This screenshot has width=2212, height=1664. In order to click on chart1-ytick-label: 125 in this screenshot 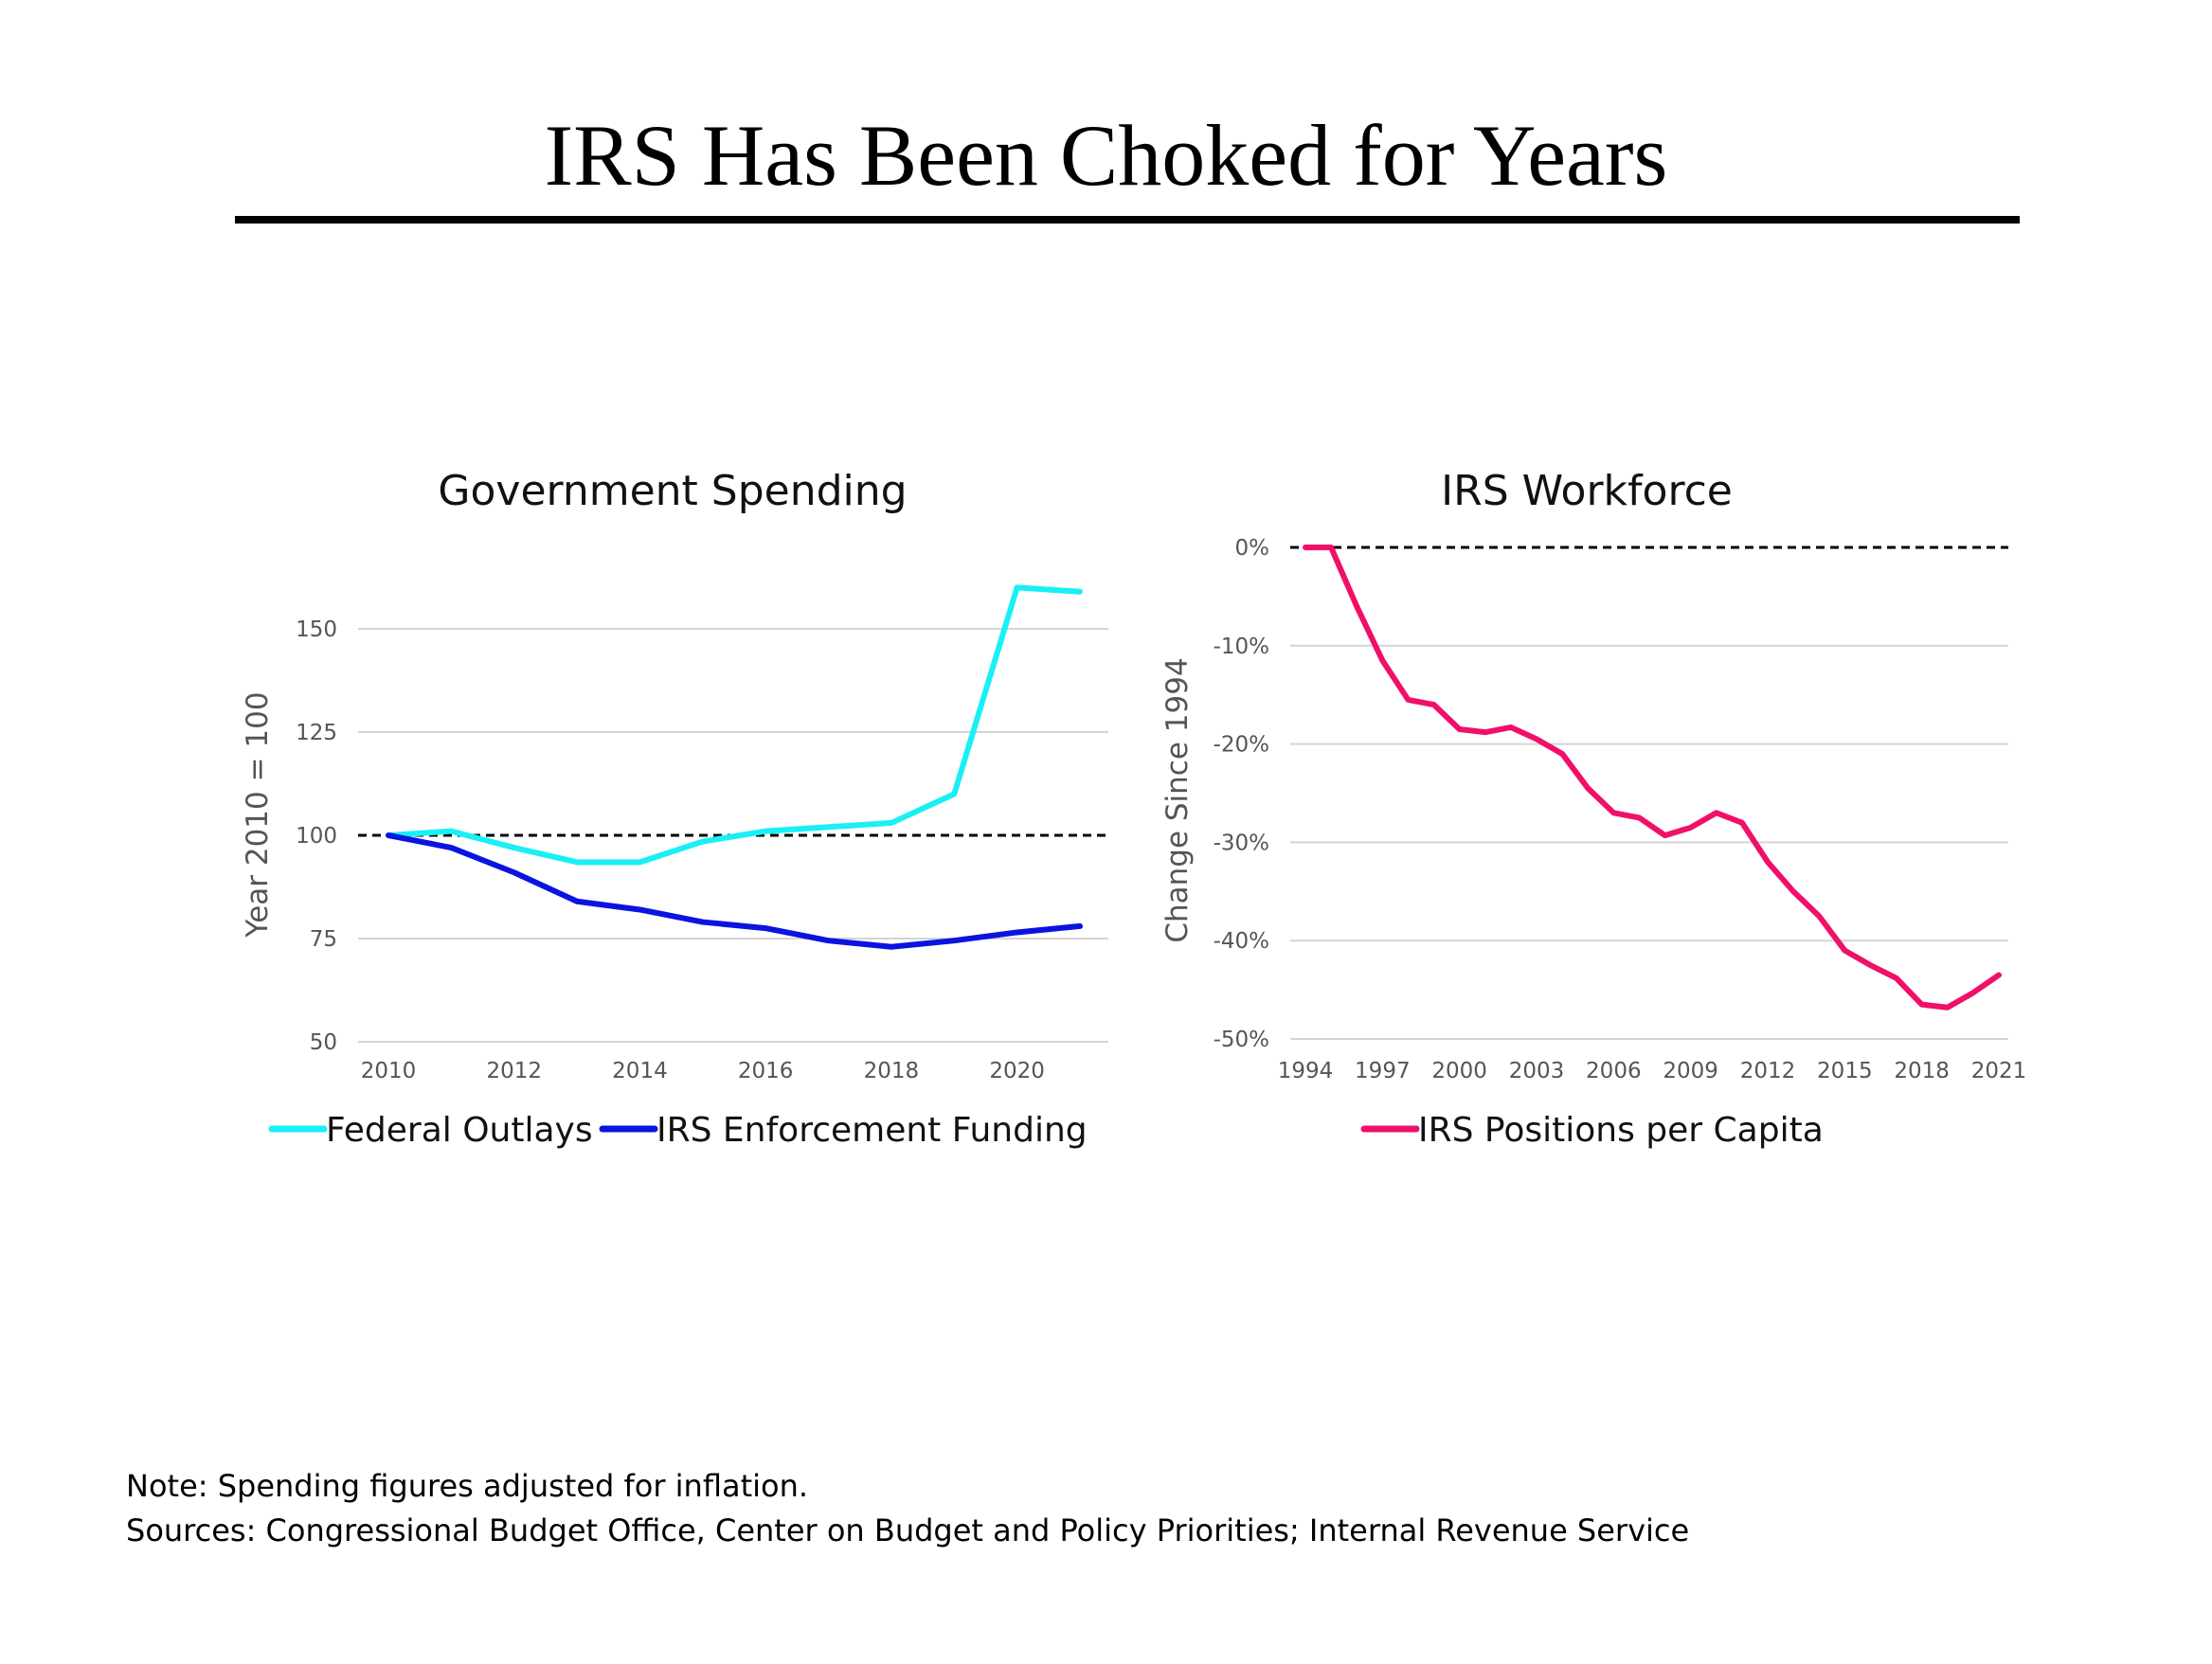, I will do `click(317, 733)`.